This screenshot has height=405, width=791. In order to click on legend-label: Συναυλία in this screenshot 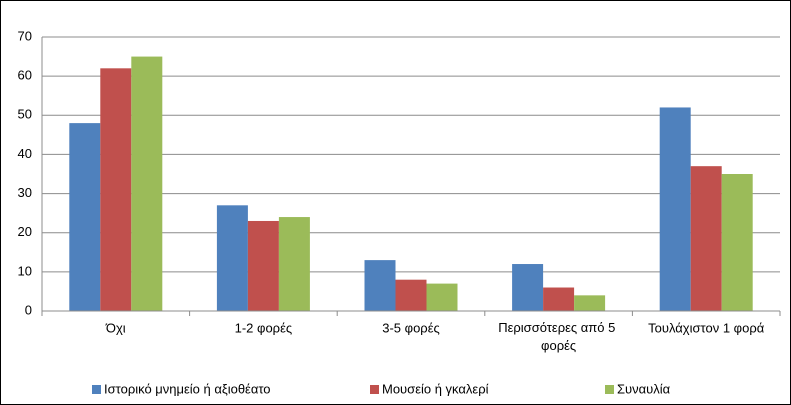, I will do `click(644, 388)`.